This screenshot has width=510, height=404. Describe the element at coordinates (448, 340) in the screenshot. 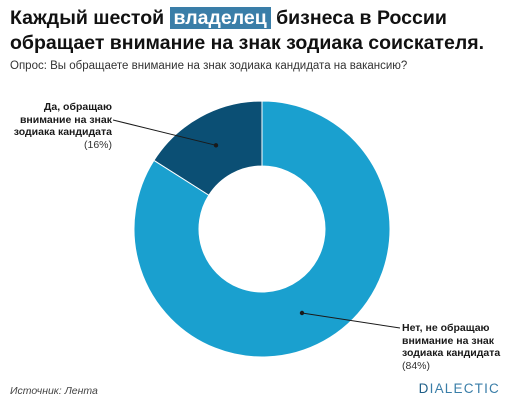

I see `slice-label-no-line2: внимание на знак` at that location.